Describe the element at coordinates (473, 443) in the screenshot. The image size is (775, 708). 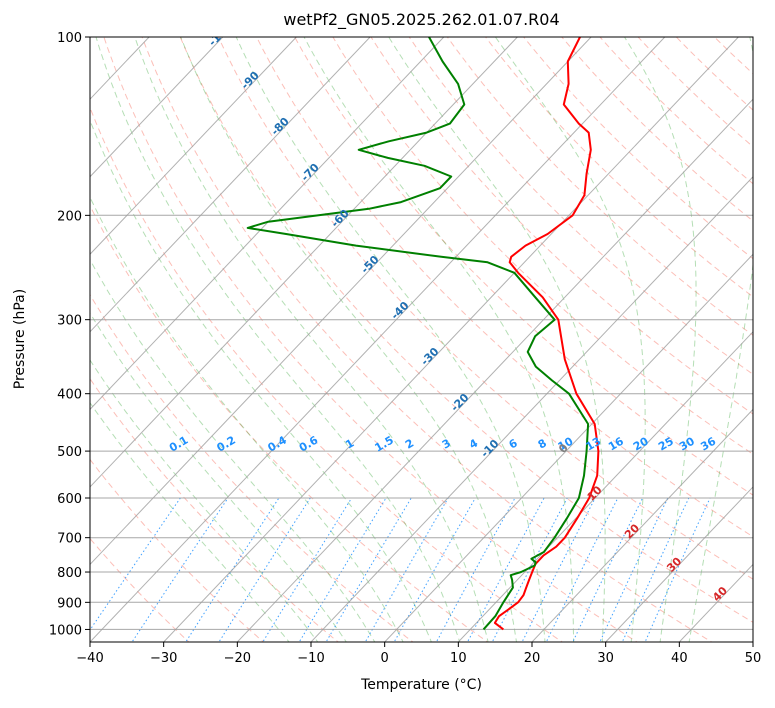
I see `mixing-ratio-label: 4` at that location.